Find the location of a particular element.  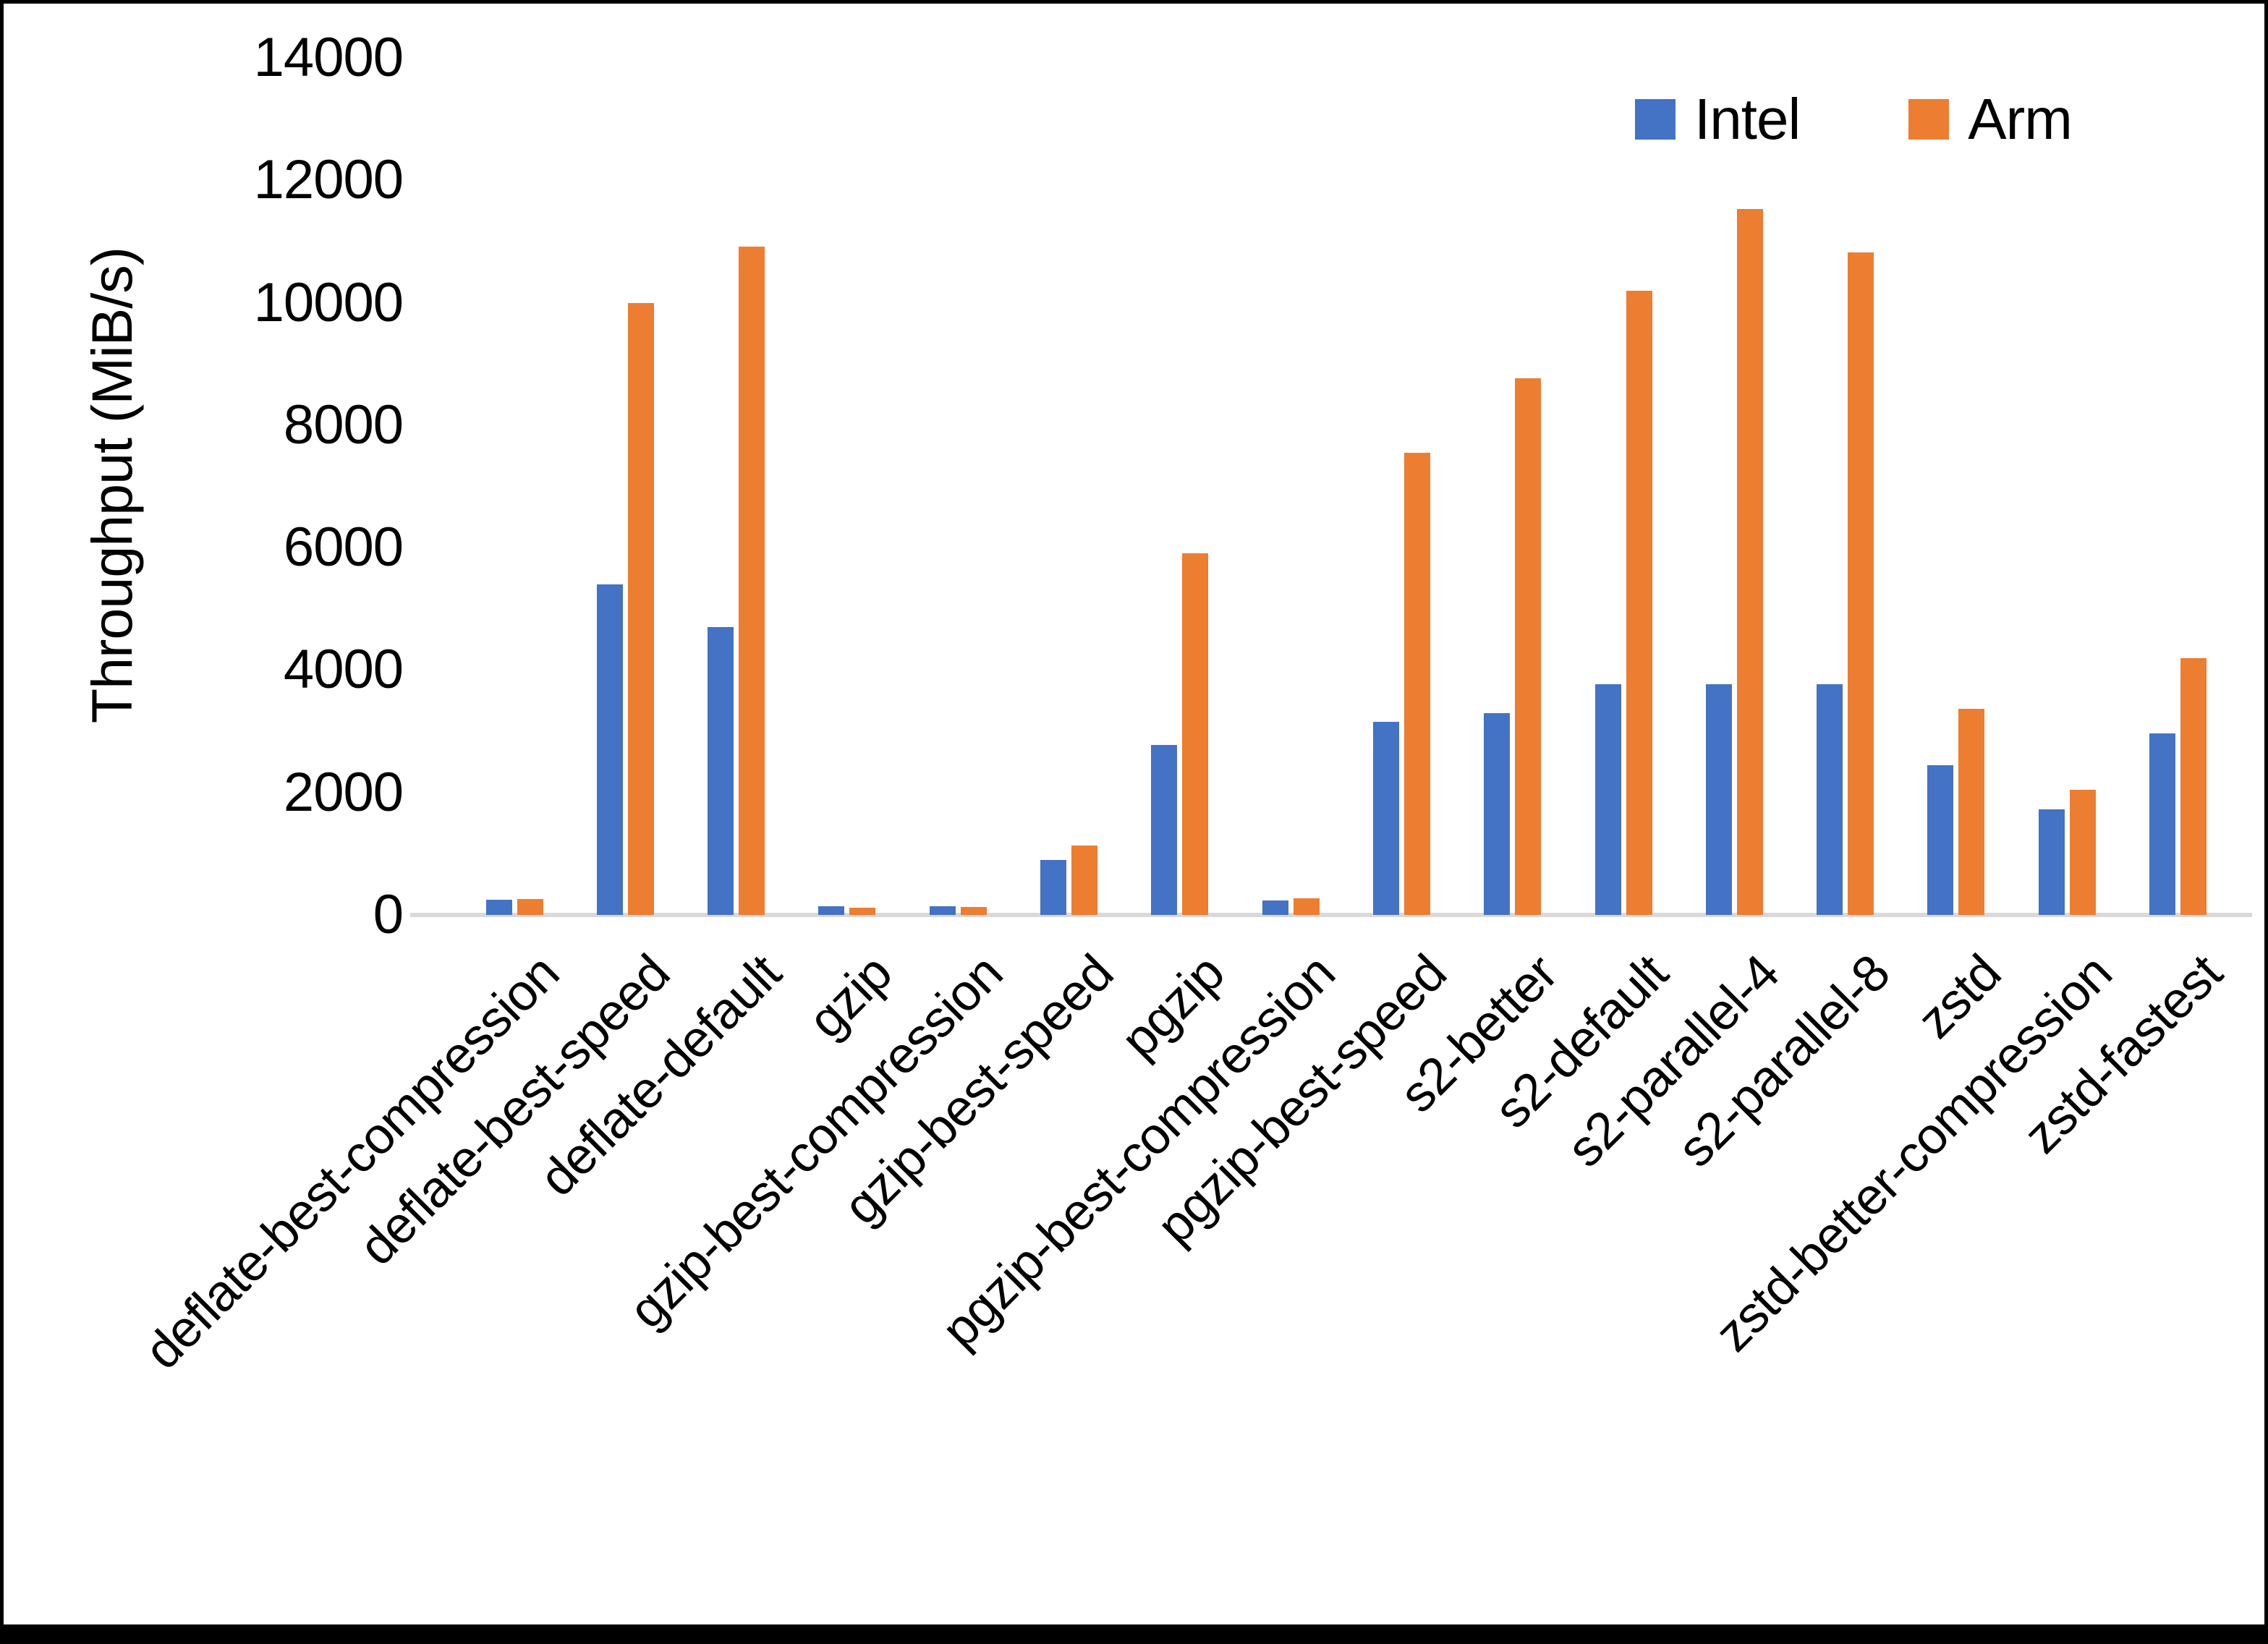

bar-arm-gzip is located at coordinates (862, 911).